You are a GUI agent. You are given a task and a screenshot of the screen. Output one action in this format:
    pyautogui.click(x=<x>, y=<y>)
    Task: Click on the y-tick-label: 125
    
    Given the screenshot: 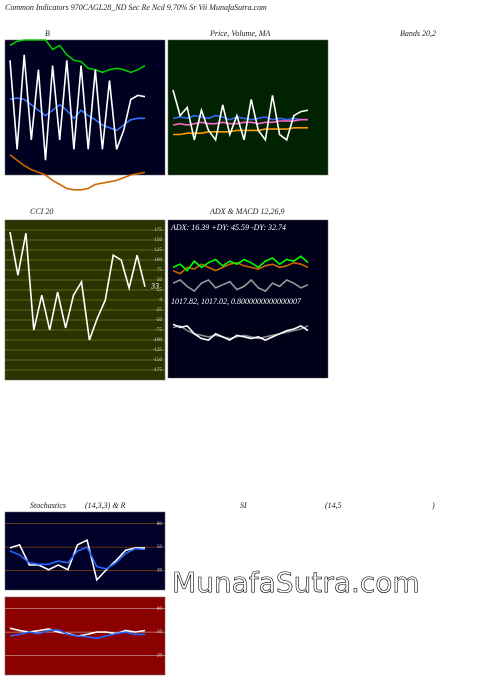 What is the action you would take?
    pyautogui.click(x=159, y=250)
    